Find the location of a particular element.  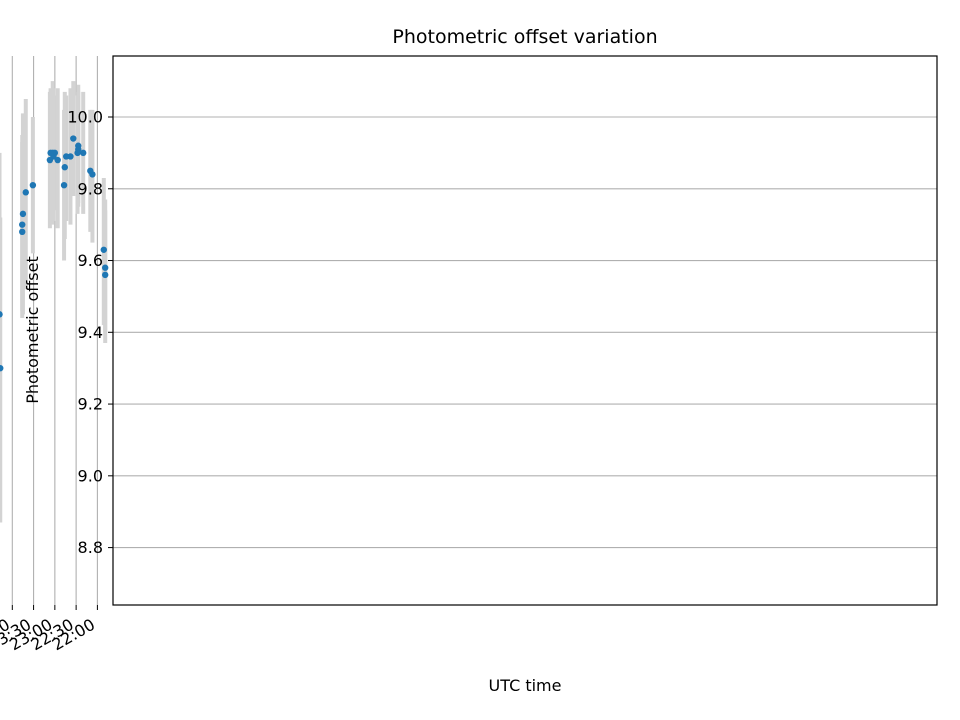

data-points is located at coordinates (54, 253).